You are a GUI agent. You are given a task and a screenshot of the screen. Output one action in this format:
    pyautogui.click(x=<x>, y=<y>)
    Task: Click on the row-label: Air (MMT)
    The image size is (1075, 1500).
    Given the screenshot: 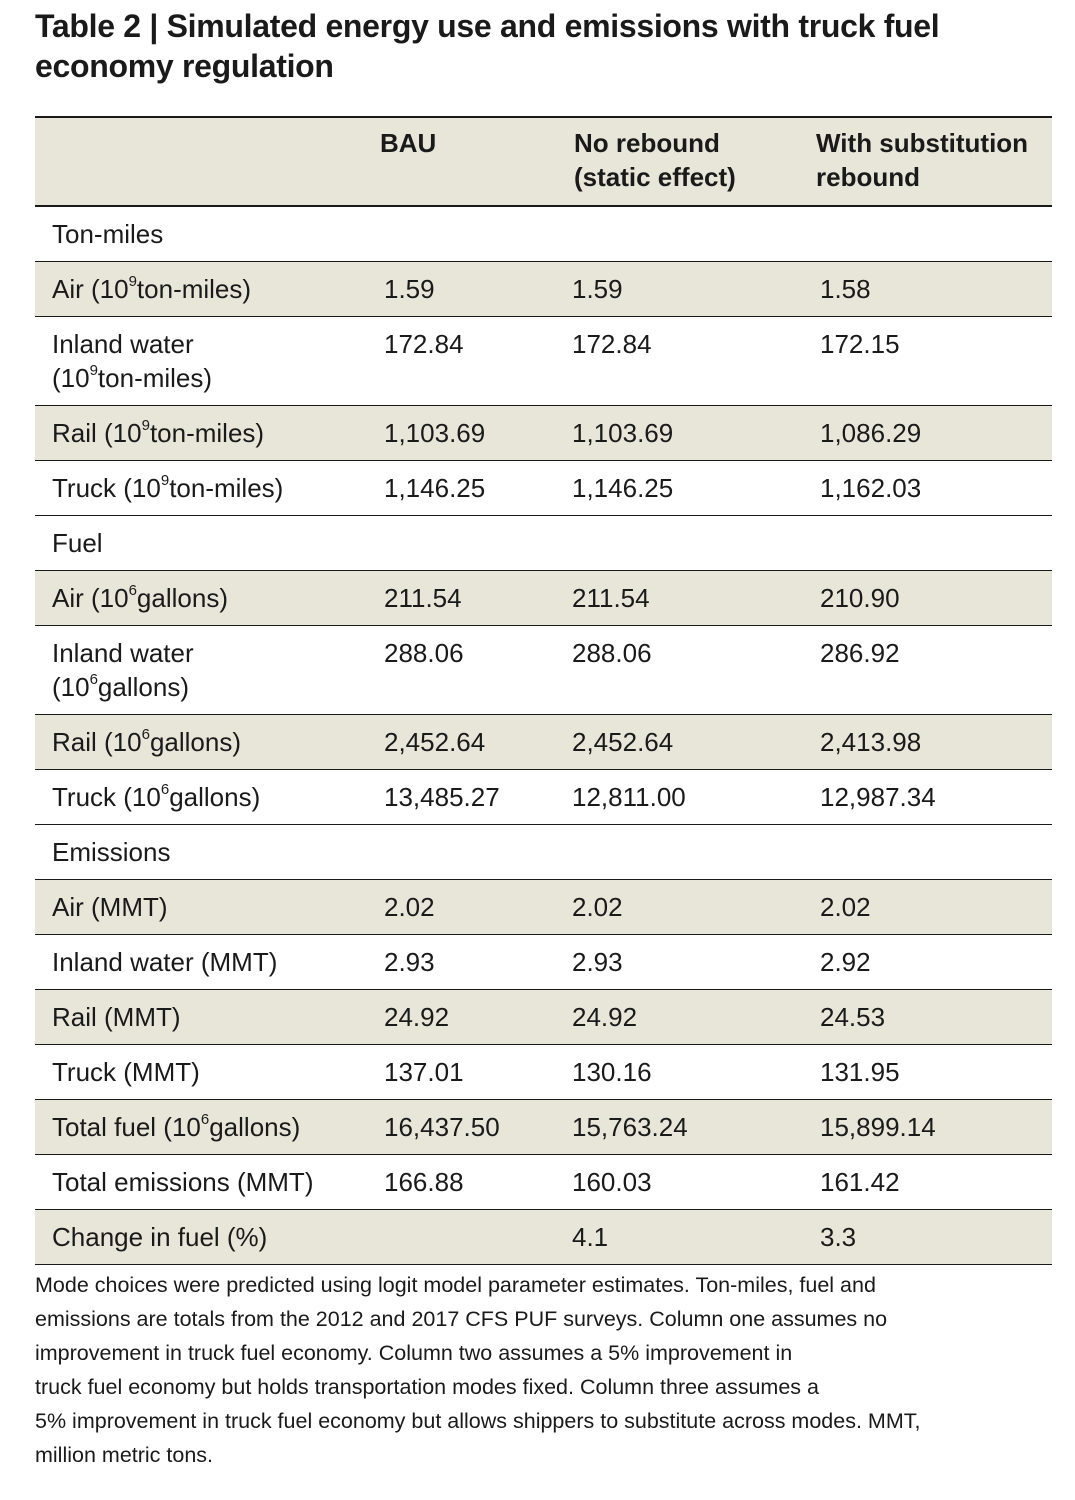 What is the action you would take?
    pyautogui.click(x=201, y=906)
    